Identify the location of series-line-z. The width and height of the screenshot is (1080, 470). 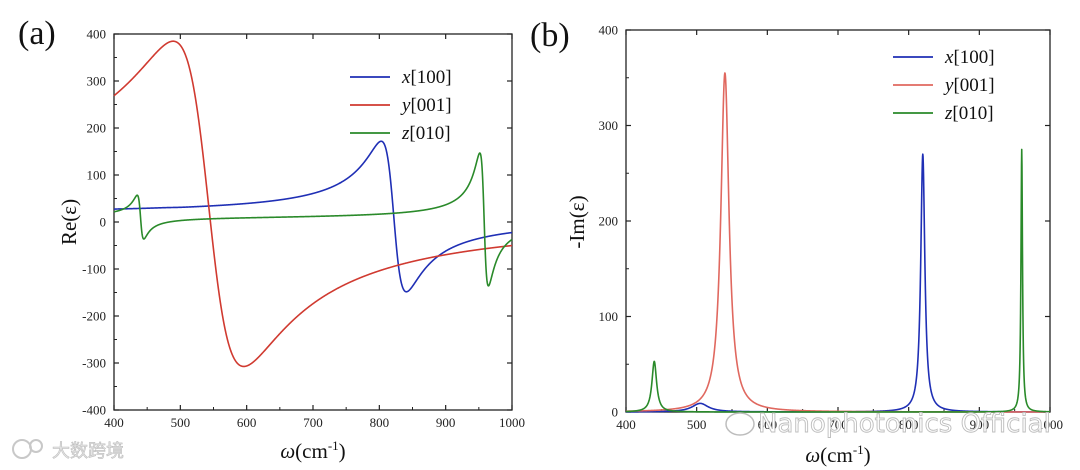
(313, 219).